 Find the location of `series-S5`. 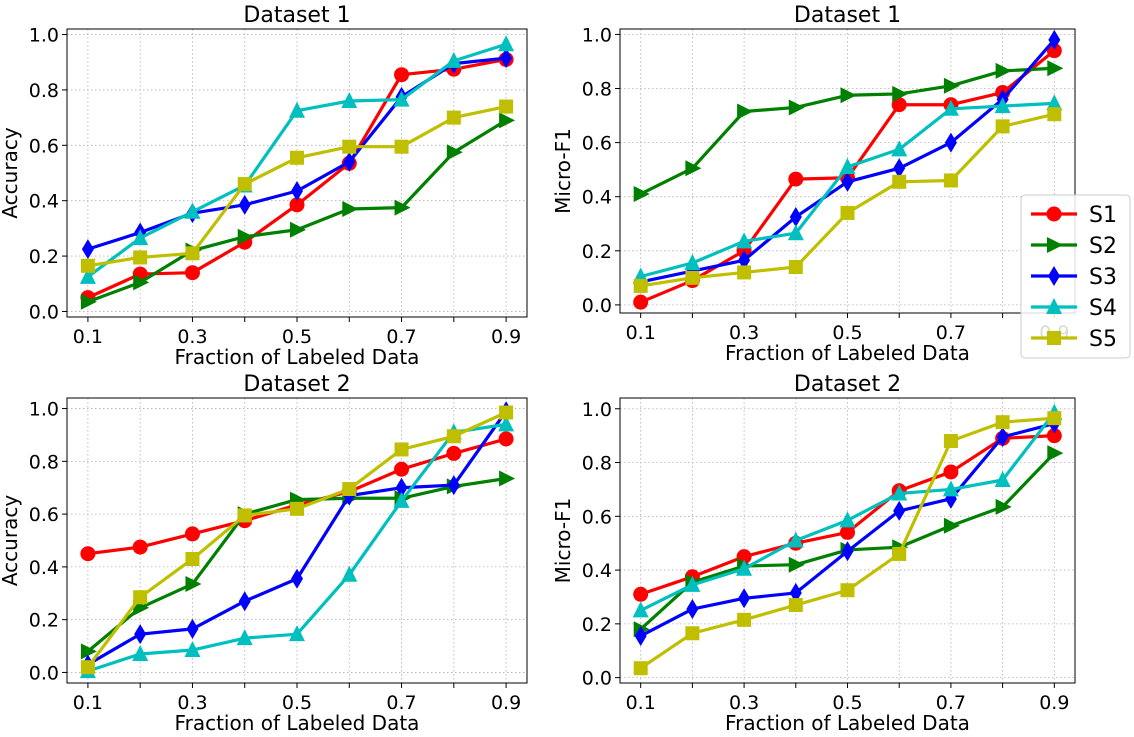

series-S5 is located at coordinates (847, 543).